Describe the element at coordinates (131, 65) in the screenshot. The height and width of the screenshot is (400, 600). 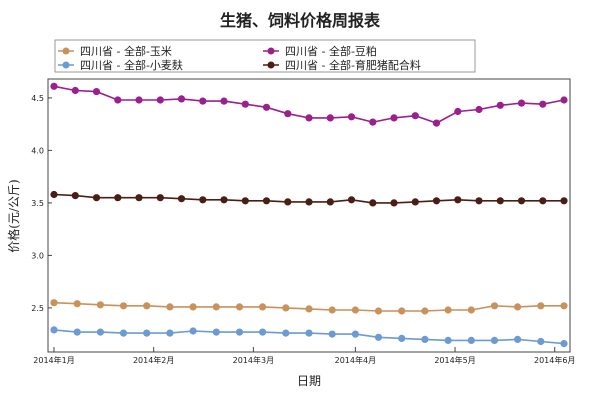
I see `legend-label: 四川省 - 全部-小麦麸` at that location.